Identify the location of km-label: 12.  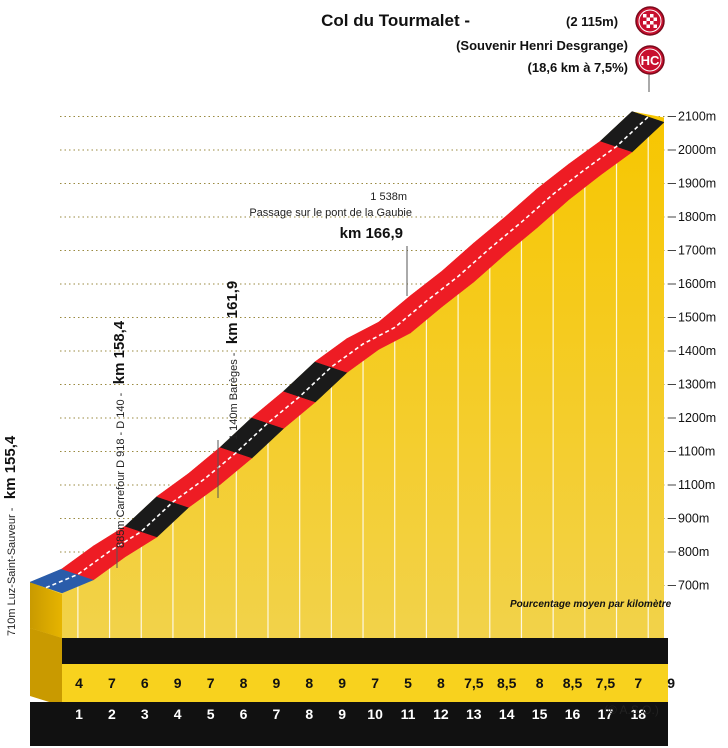
(441, 714).